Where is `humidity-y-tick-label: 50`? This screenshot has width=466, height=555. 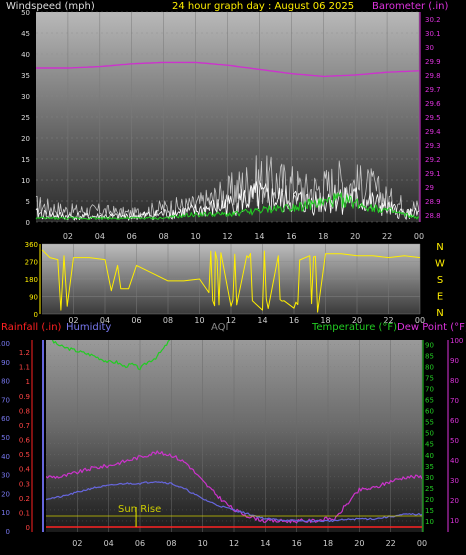
humidity-y-tick-label: 50 is located at coordinates (5, 438).